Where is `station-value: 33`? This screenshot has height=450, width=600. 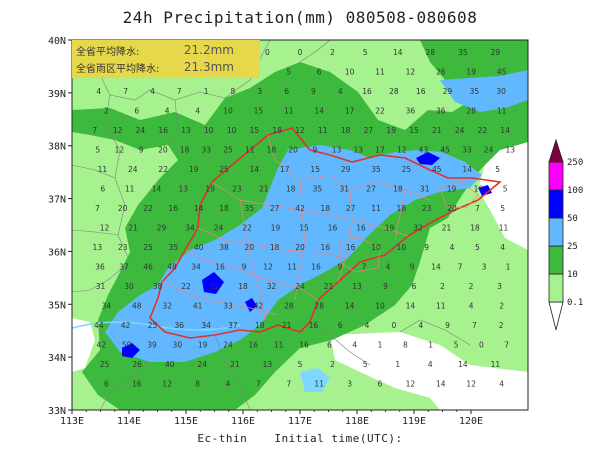
station-value: 33 is located at coordinates (467, 150).